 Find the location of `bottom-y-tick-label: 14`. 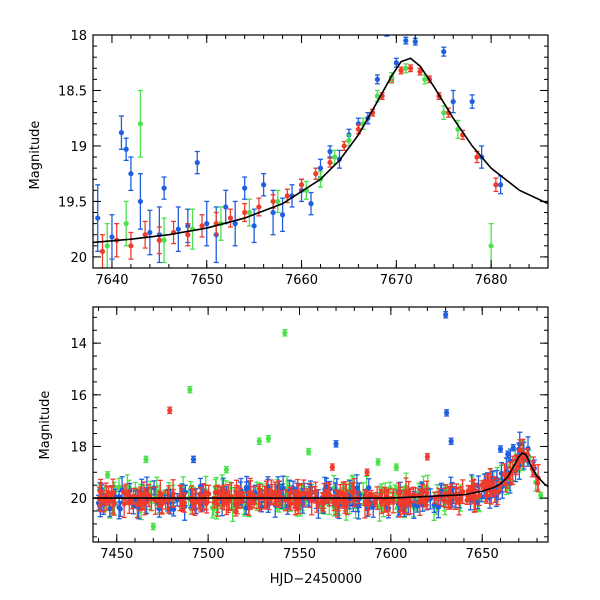

bottom-y-tick-label: 14 is located at coordinates (78, 344).